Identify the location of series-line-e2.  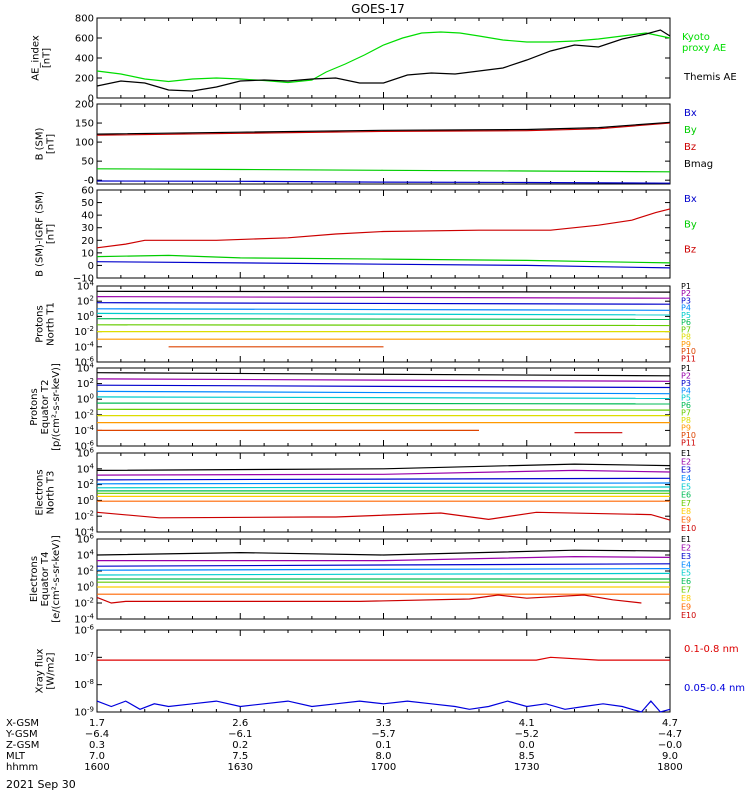
(384, 558).